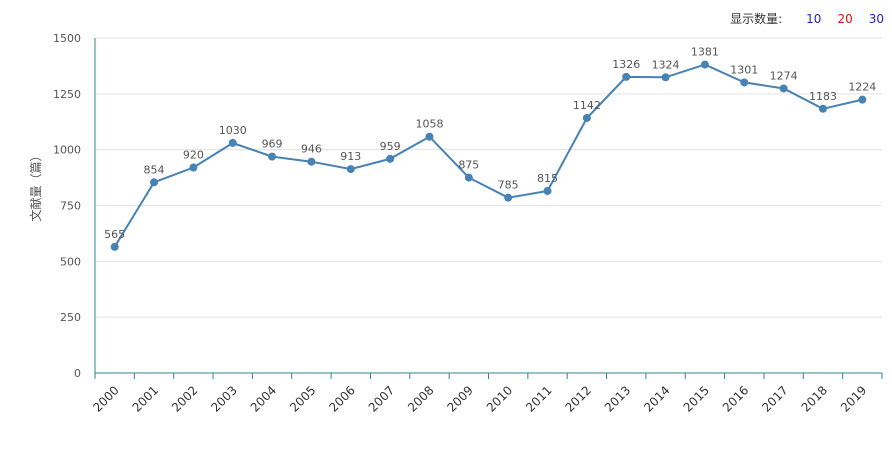 This screenshot has width=892, height=450. What do you see at coordinates (705, 52) in the screenshot?
I see `data-label: 1381` at bounding box center [705, 52].